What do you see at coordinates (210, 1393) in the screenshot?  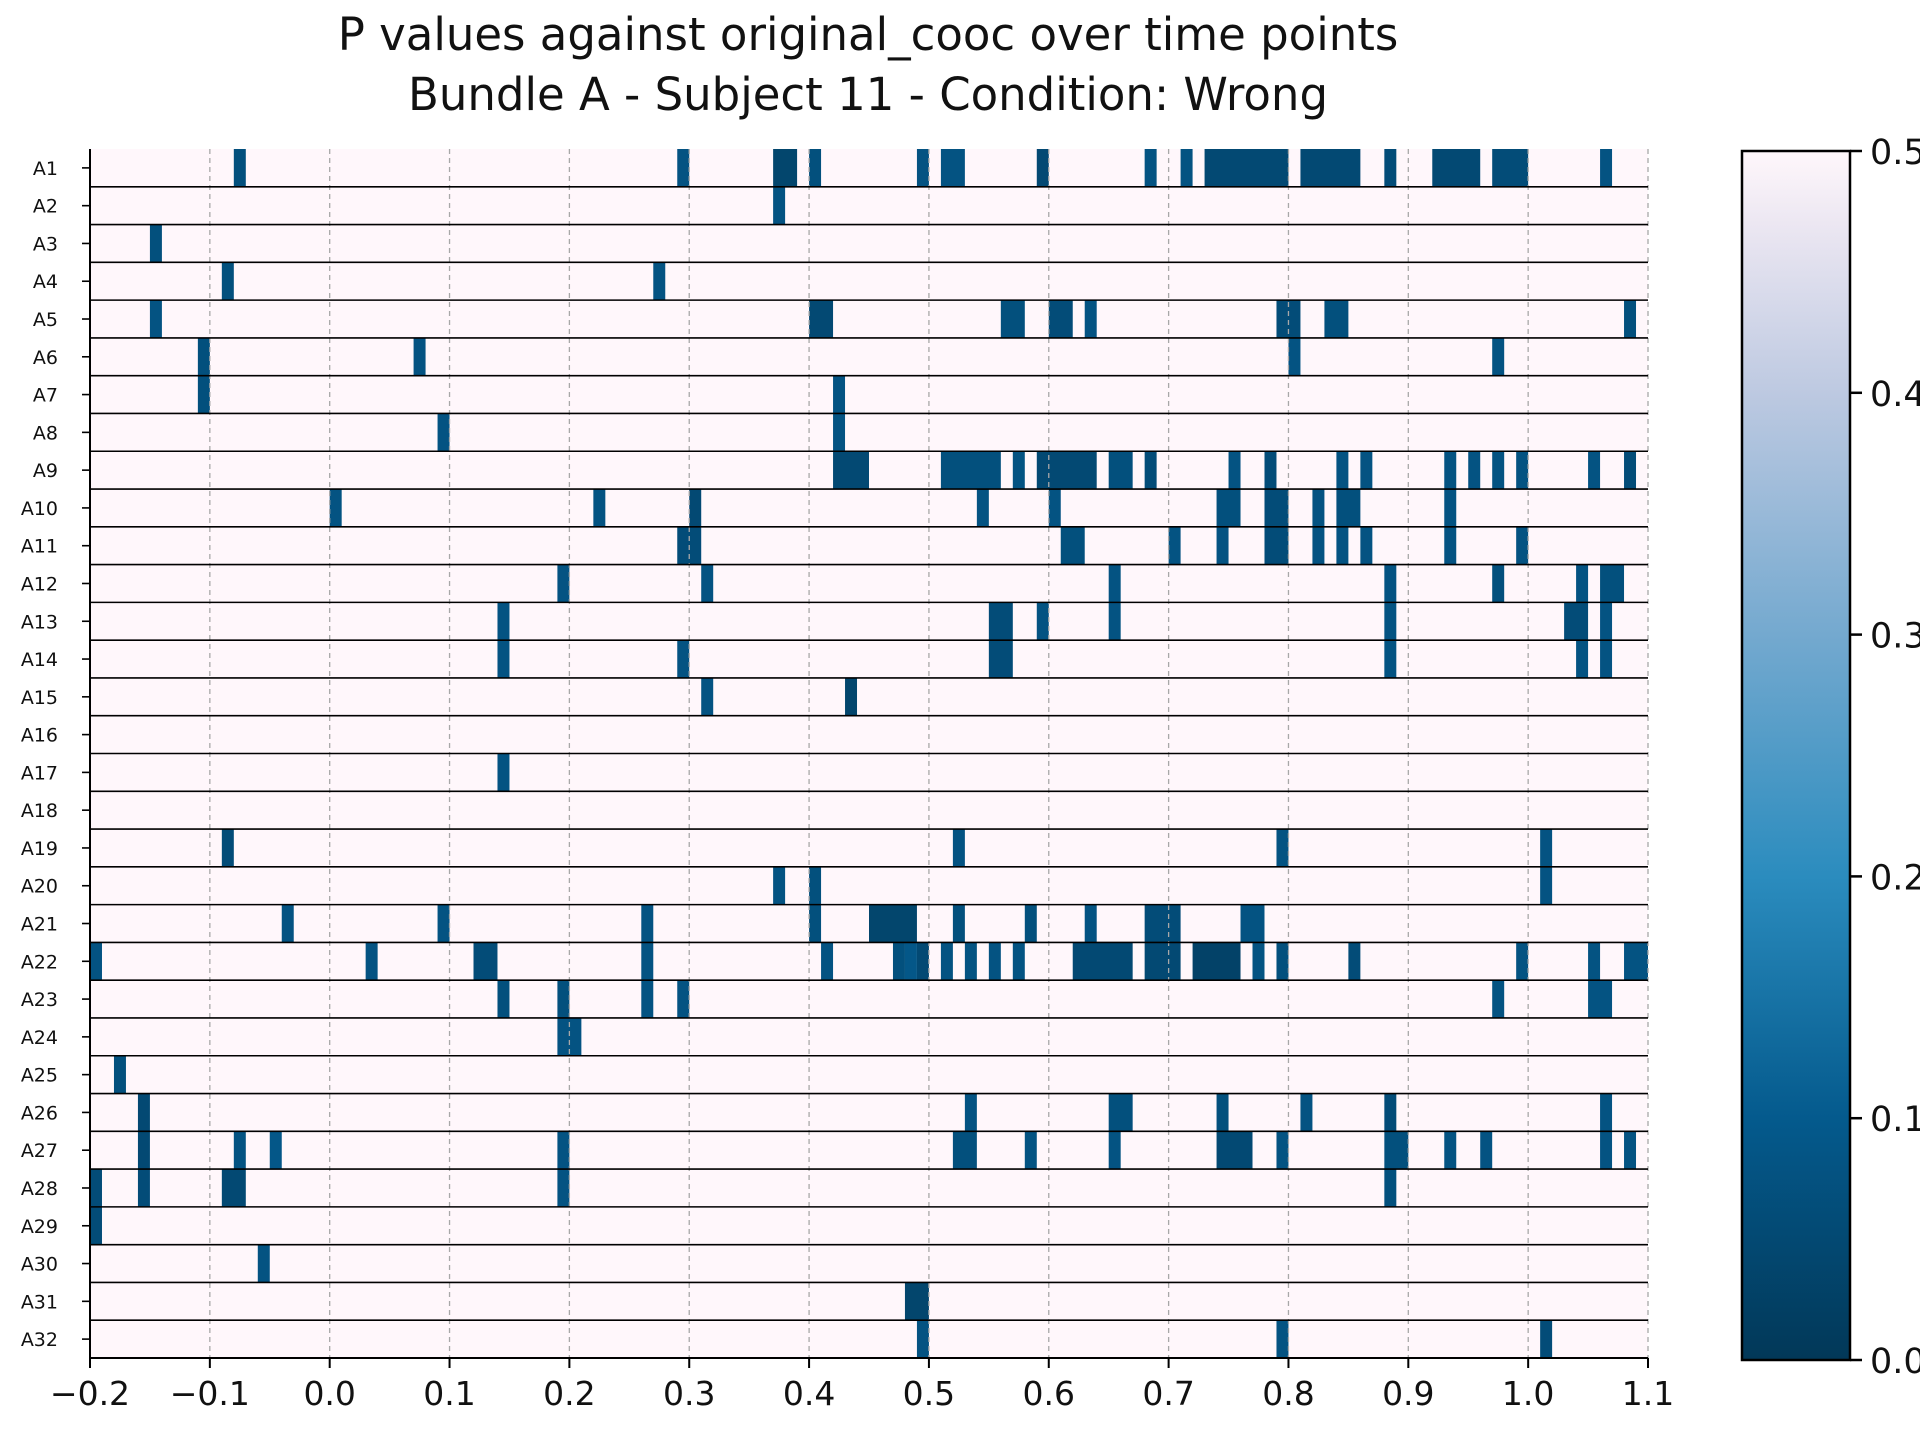 I see `x-tick-label: −0.1` at bounding box center [210, 1393].